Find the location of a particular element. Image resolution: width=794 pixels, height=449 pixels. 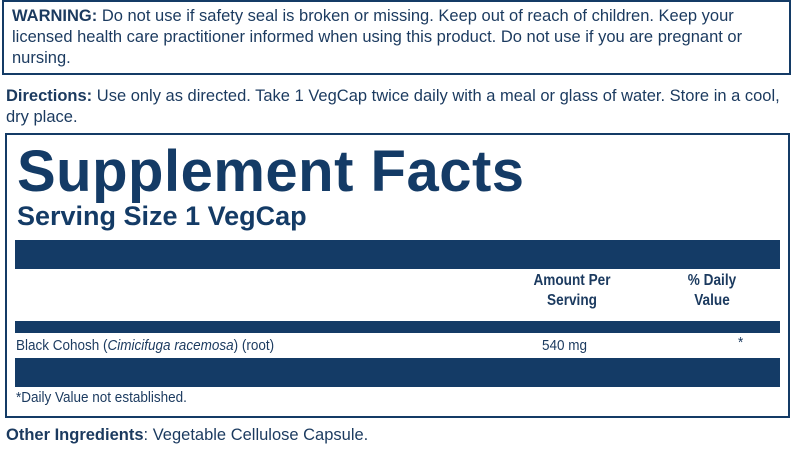

dv-header-line2: Value is located at coordinates (712, 300).